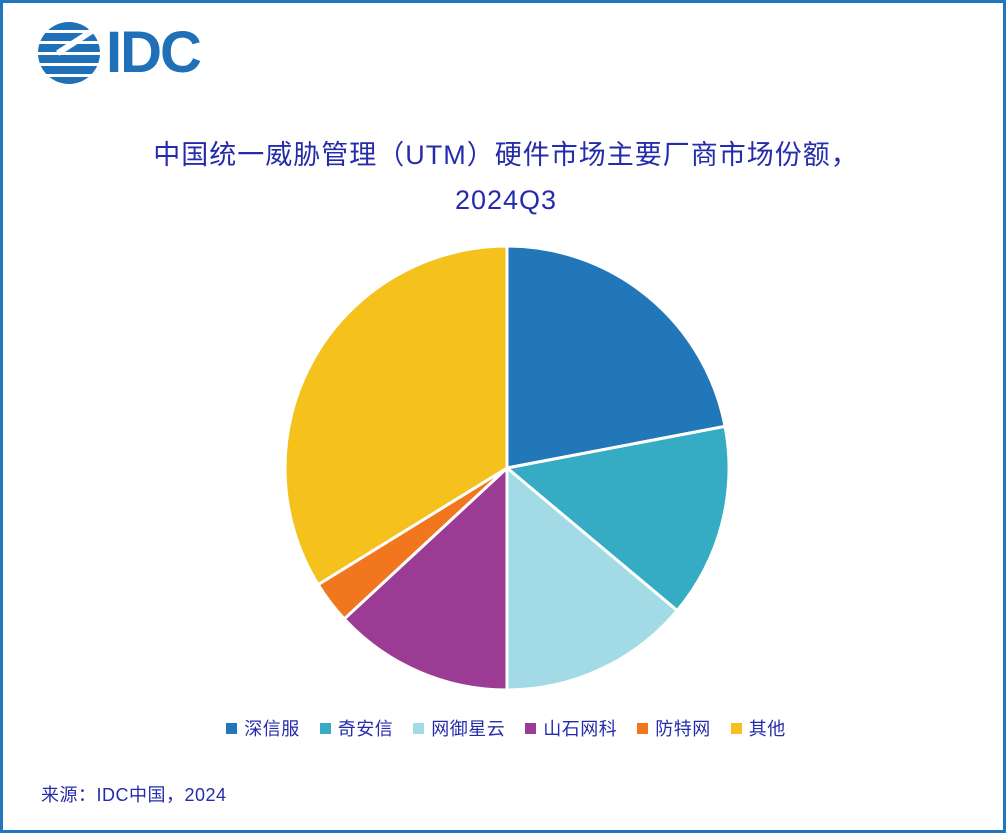 The image size is (1006, 833). I want to click on legend-label: 奇安信, so click(365, 729).